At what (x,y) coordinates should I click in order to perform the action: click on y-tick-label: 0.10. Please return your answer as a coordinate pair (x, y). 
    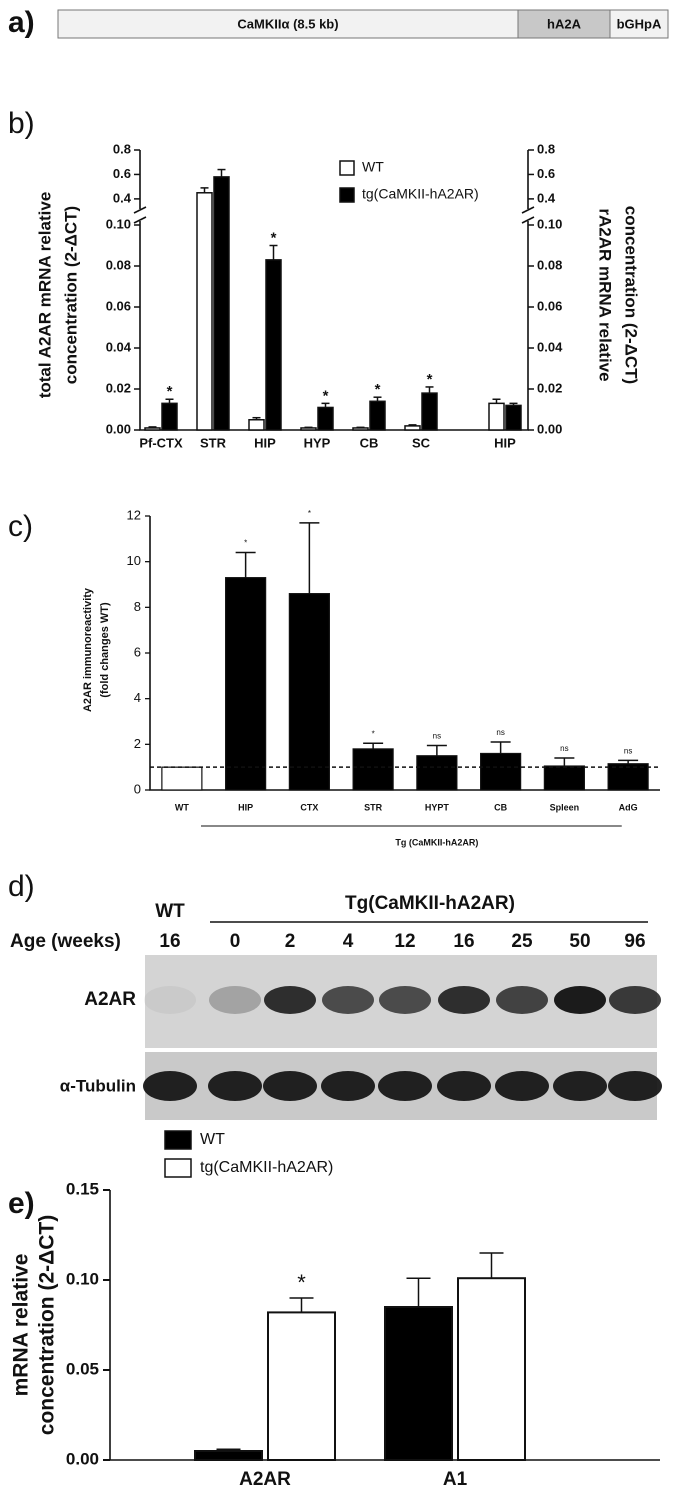
    Looking at the image, I should click on (82, 1278).